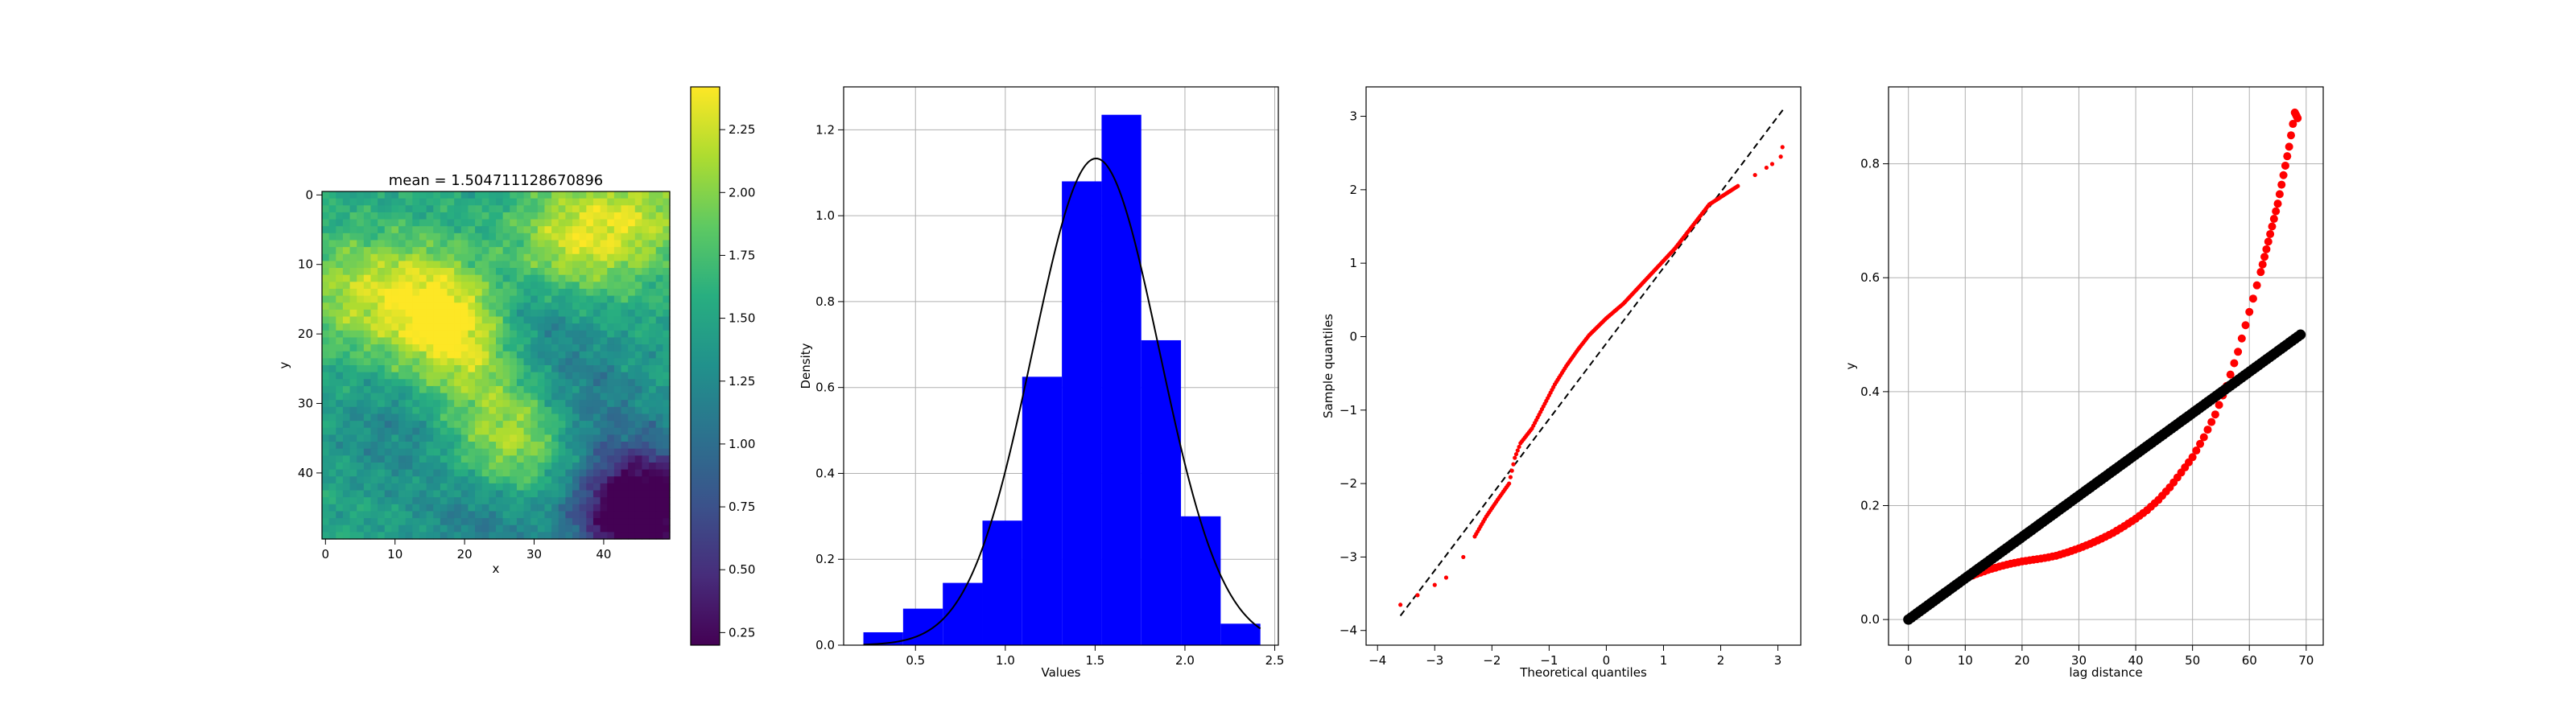  I want to click on histogram-y-label: Density, so click(806, 366).